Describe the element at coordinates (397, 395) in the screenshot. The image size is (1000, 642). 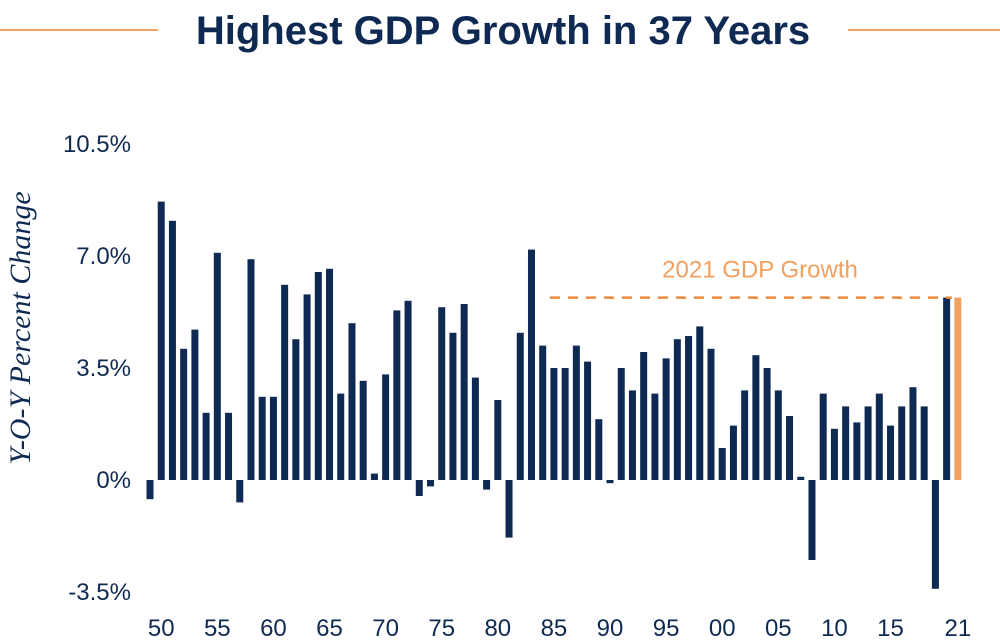
I see `bar-1971` at that location.